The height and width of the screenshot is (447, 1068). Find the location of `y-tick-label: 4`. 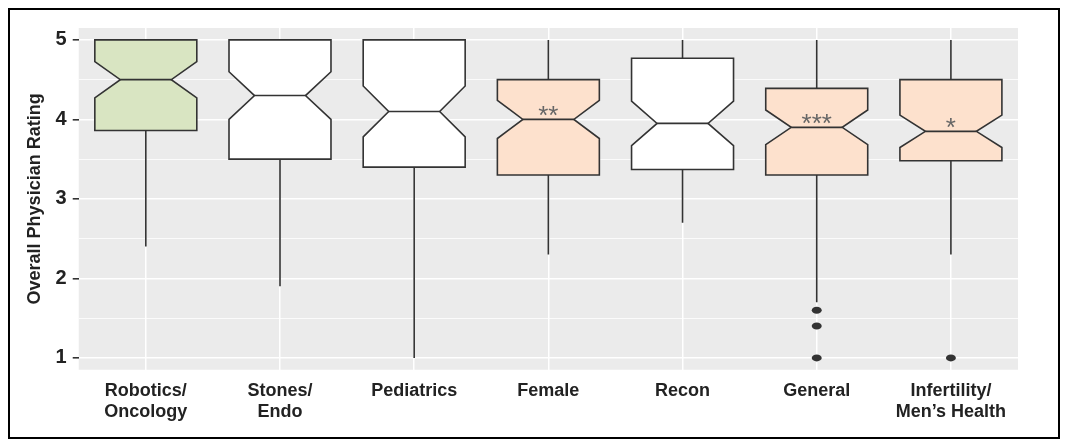

y-tick-label: 4 is located at coordinates (61, 117).